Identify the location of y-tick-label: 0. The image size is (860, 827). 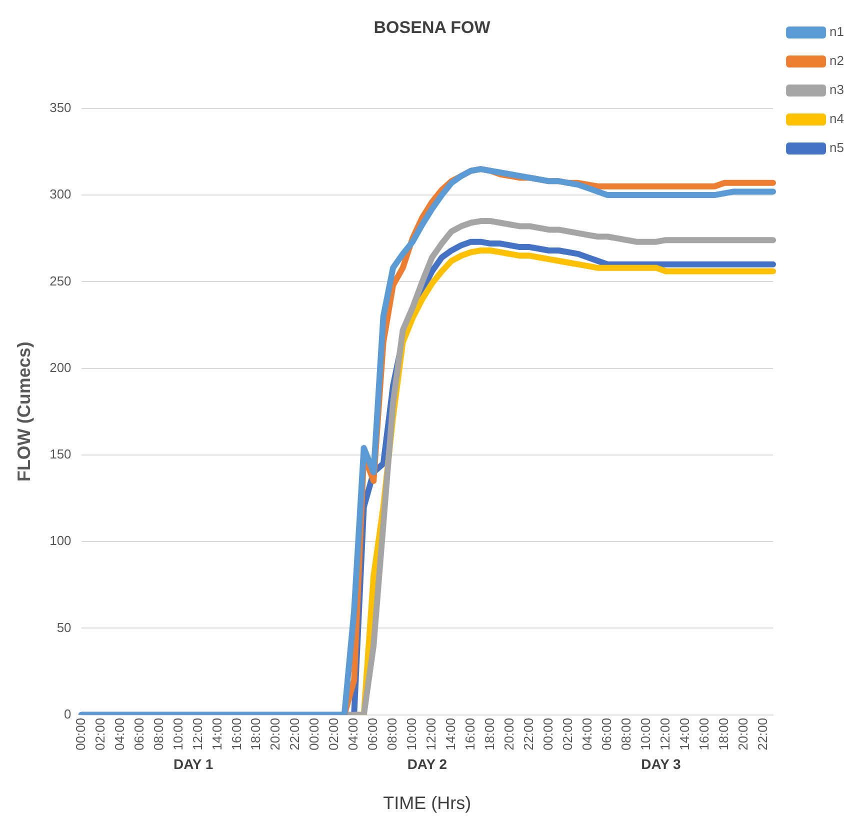
(68, 714).